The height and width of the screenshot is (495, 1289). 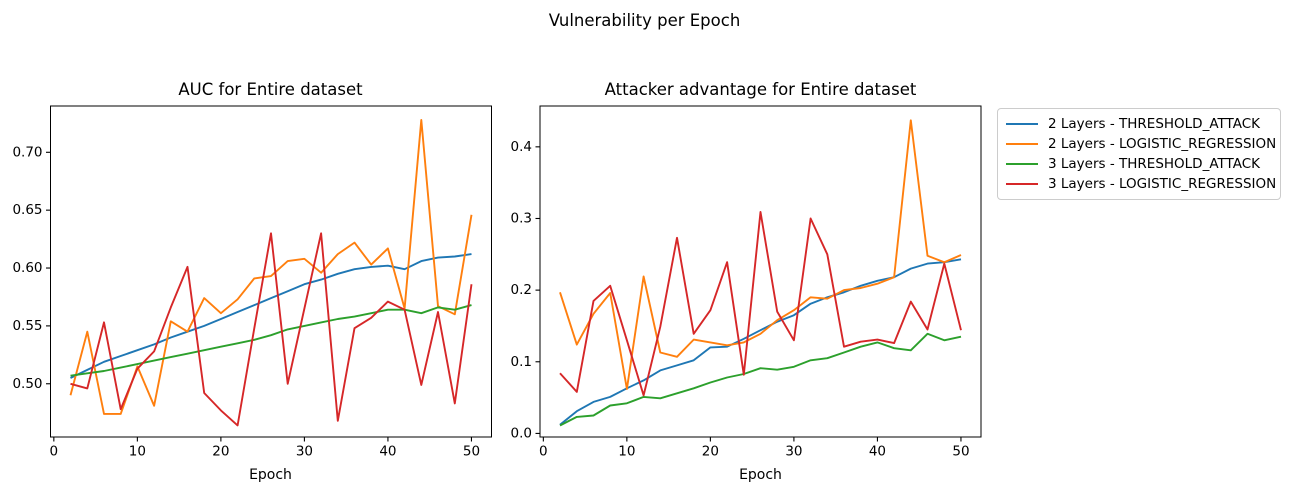 I want to click on legend-line-swatch-green, so click(x=1022, y=164).